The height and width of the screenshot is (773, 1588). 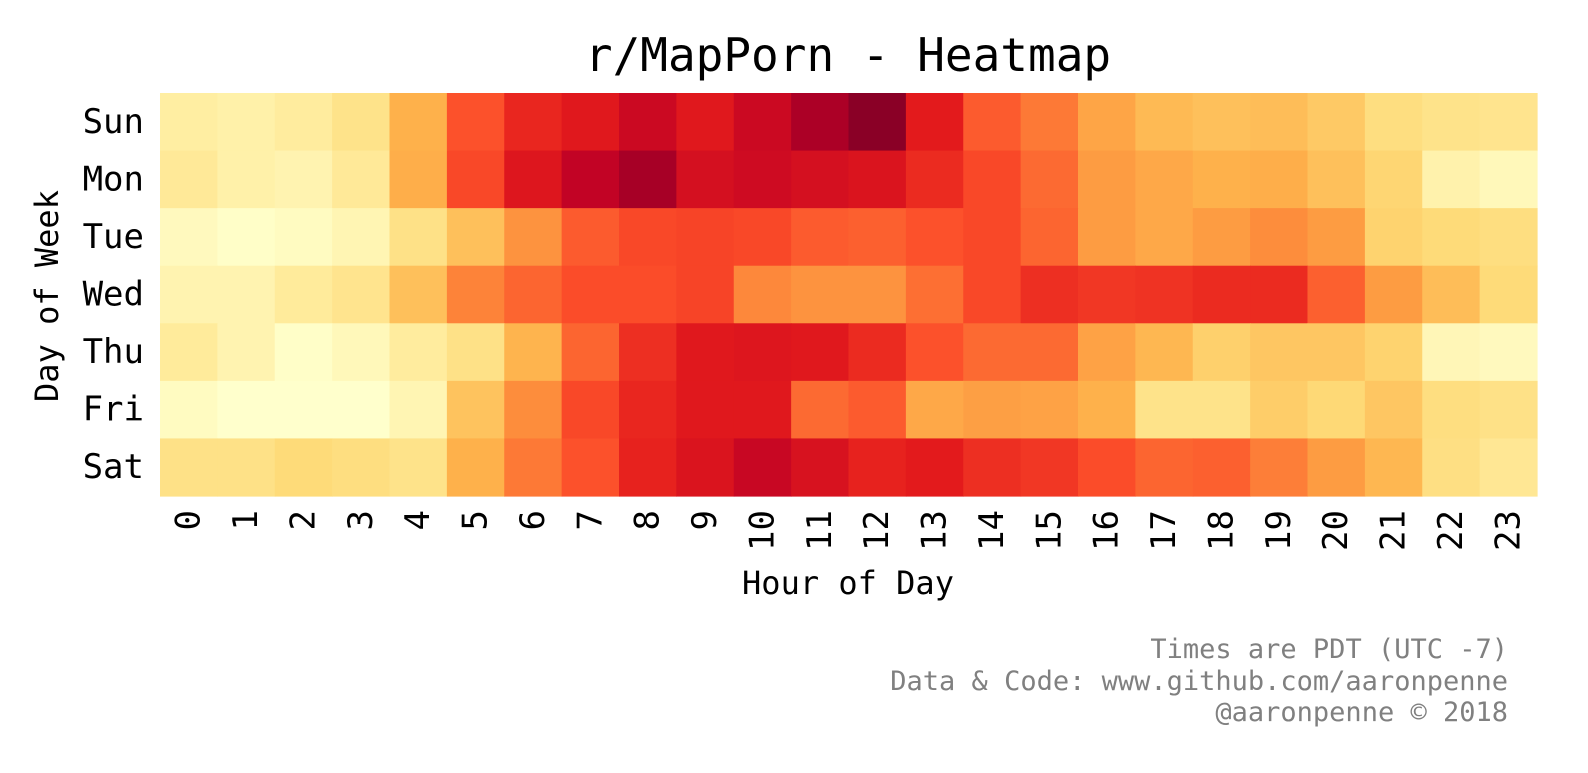 I want to click on x-tick-label-12: 12, so click(x=877, y=530).